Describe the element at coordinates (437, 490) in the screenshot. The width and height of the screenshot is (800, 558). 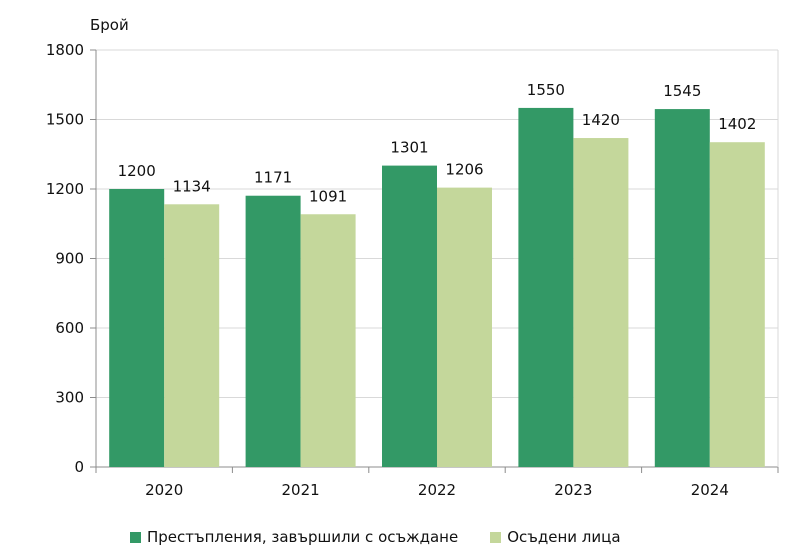
I see `x-tick-label: 2022` at that location.